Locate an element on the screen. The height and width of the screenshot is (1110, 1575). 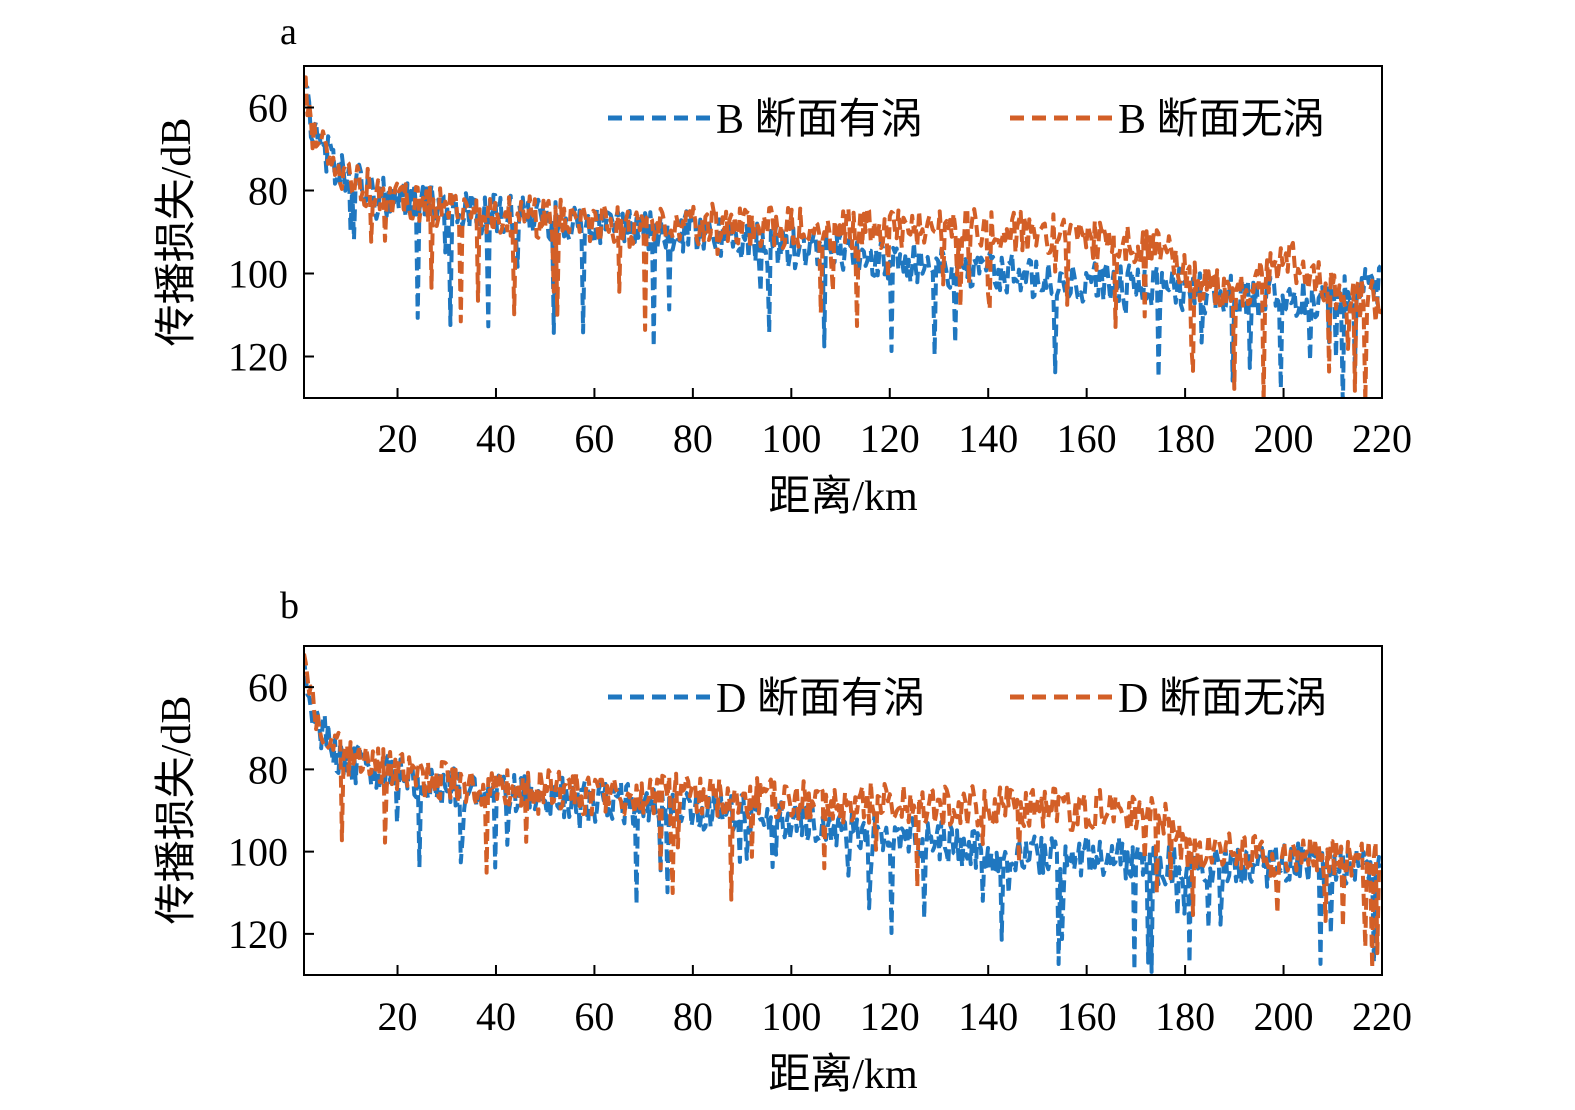
legend-label: B 断面有涡 is located at coordinates (819, 120).